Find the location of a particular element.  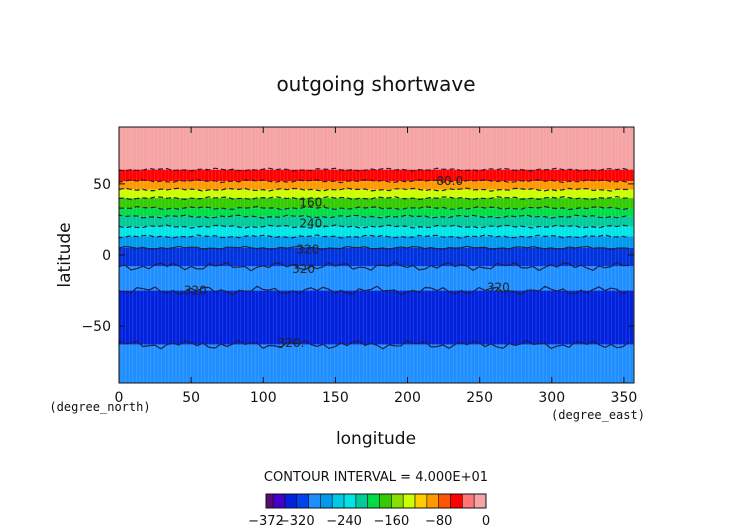

contour-interval: CONTOUR INTERVAL = 4.000E+01 is located at coordinates (376, 477).